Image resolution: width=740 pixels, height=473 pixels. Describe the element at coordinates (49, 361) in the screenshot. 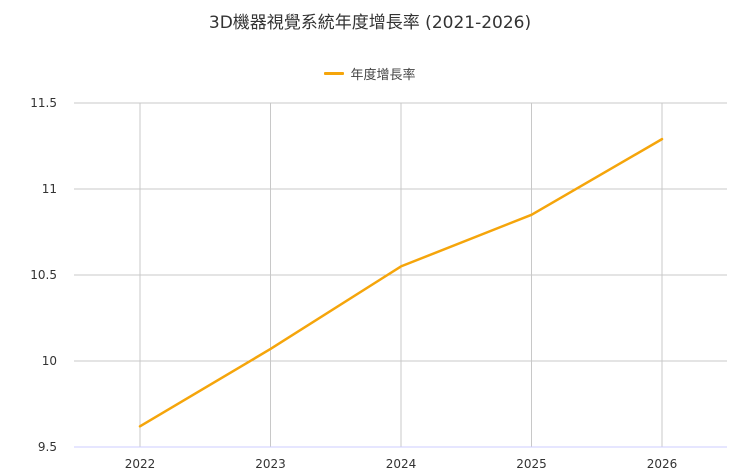

I see `y-tick-label: 10` at that location.